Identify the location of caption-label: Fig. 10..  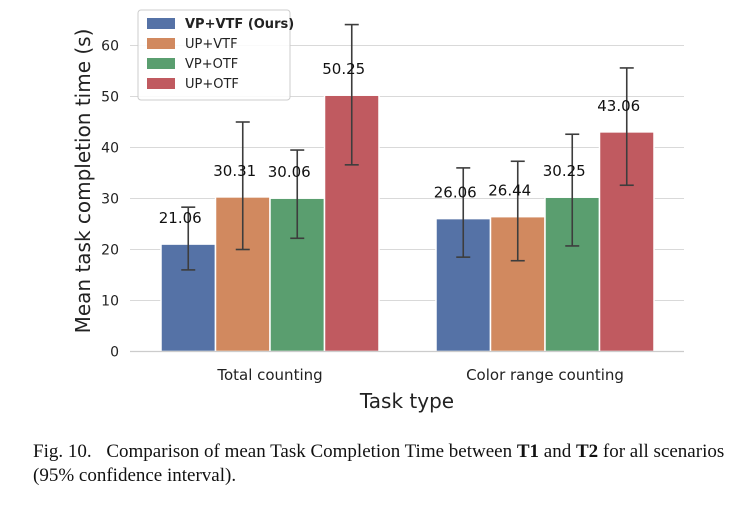
(62, 451).